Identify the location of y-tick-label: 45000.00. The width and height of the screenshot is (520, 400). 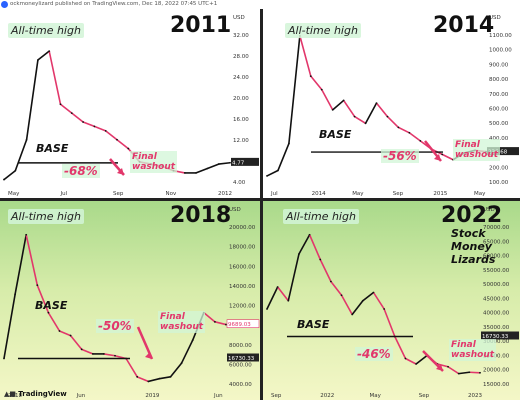
(496, 299).